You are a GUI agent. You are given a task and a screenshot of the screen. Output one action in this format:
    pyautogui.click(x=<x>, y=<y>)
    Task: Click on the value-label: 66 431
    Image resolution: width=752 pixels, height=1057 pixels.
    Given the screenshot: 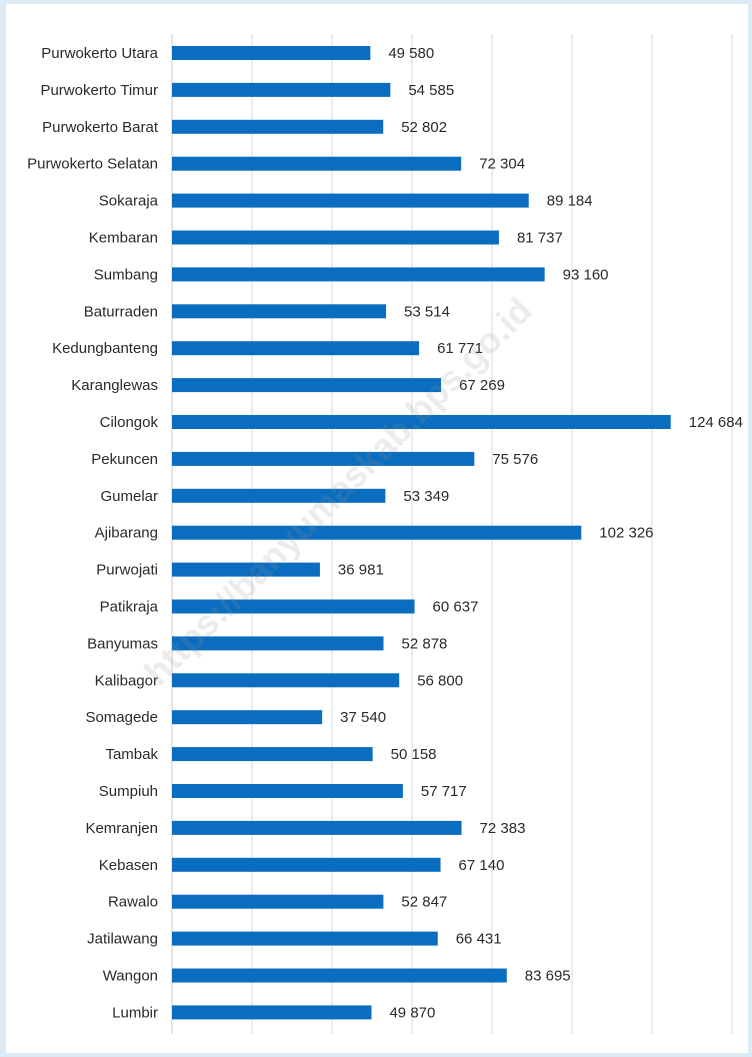 What is the action you would take?
    pyautogui.click(x=479, y=939)
    